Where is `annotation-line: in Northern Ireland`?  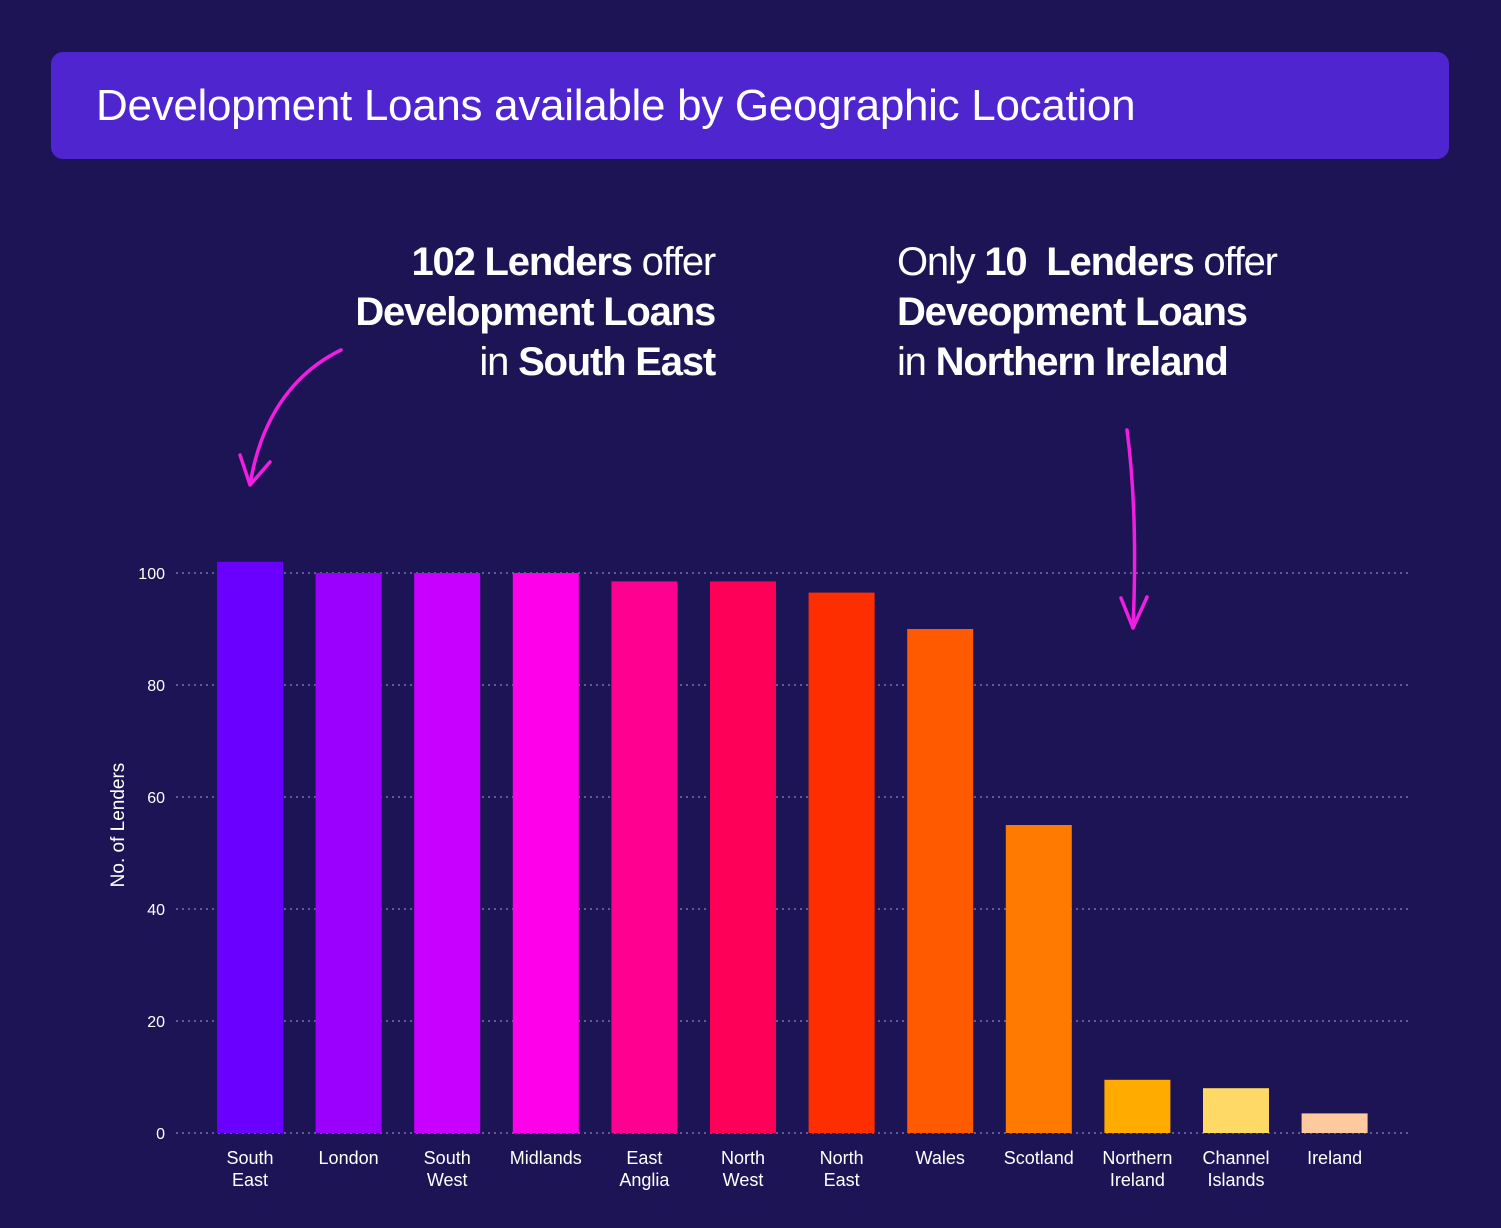 annotation-line: in Northern Ireland is located at coordinates (1087, 362).